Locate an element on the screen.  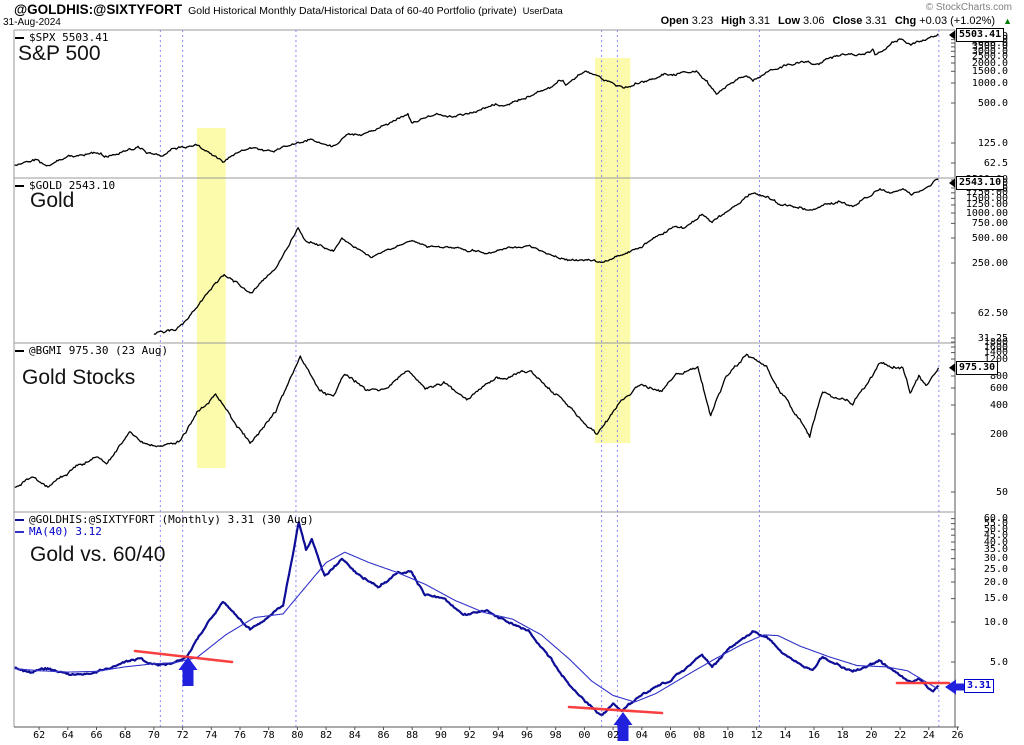
y-tick-label-ratio: 15.0 is located at coordinates (995, 599).